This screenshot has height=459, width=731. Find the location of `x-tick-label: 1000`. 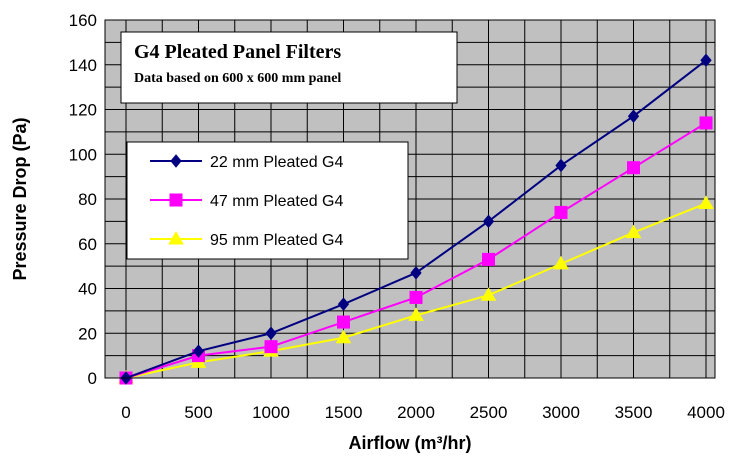

x-tick-label: 1000 is located at coordinates (271, 412).